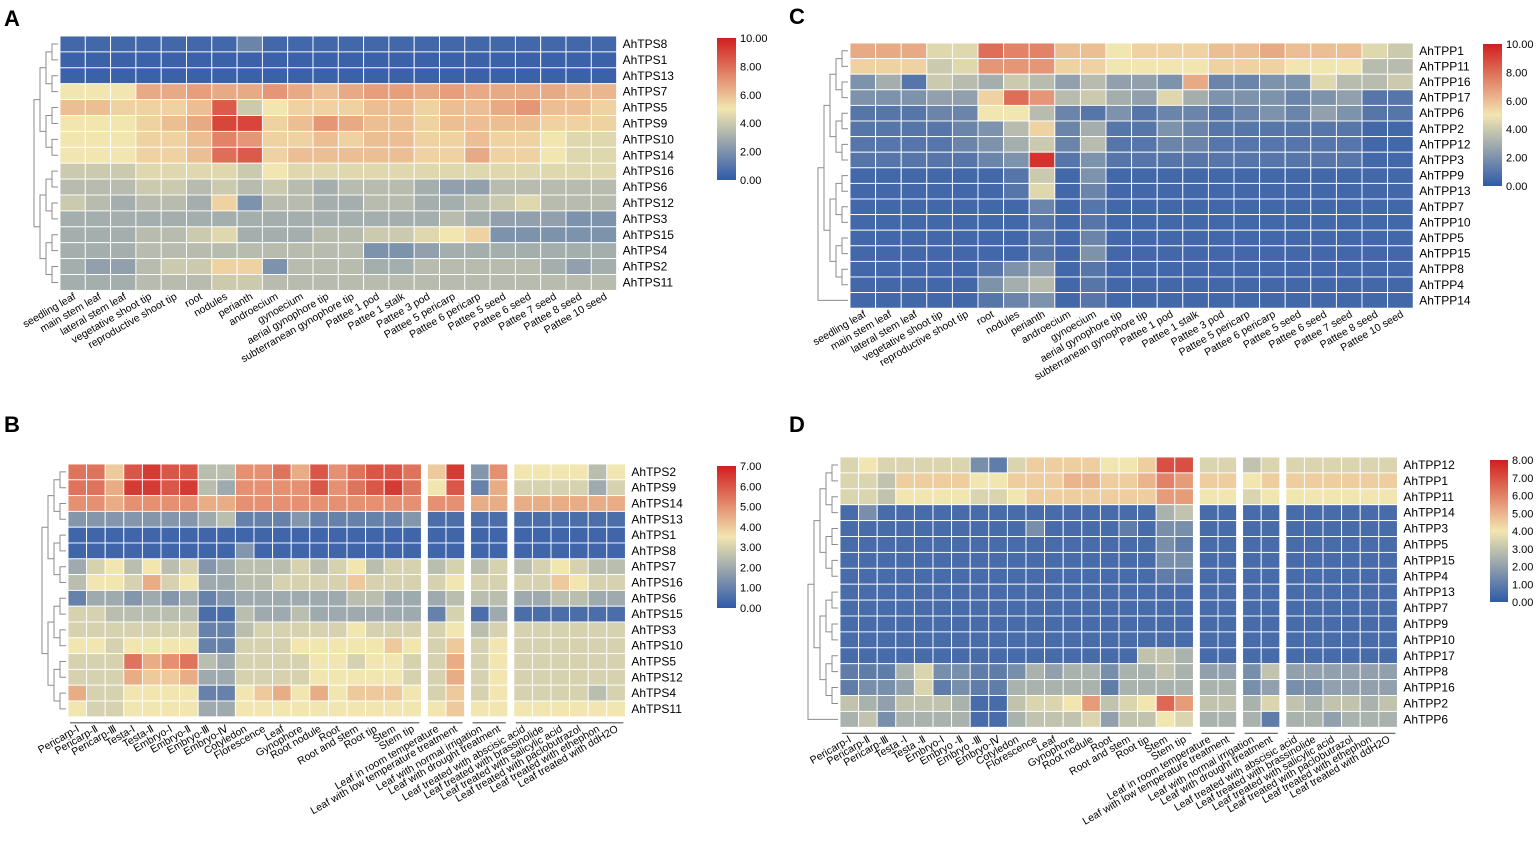  Describe the element at coordinates (1428, 497) in the screenshot. I see `row-label: AhTPP11` at that location.